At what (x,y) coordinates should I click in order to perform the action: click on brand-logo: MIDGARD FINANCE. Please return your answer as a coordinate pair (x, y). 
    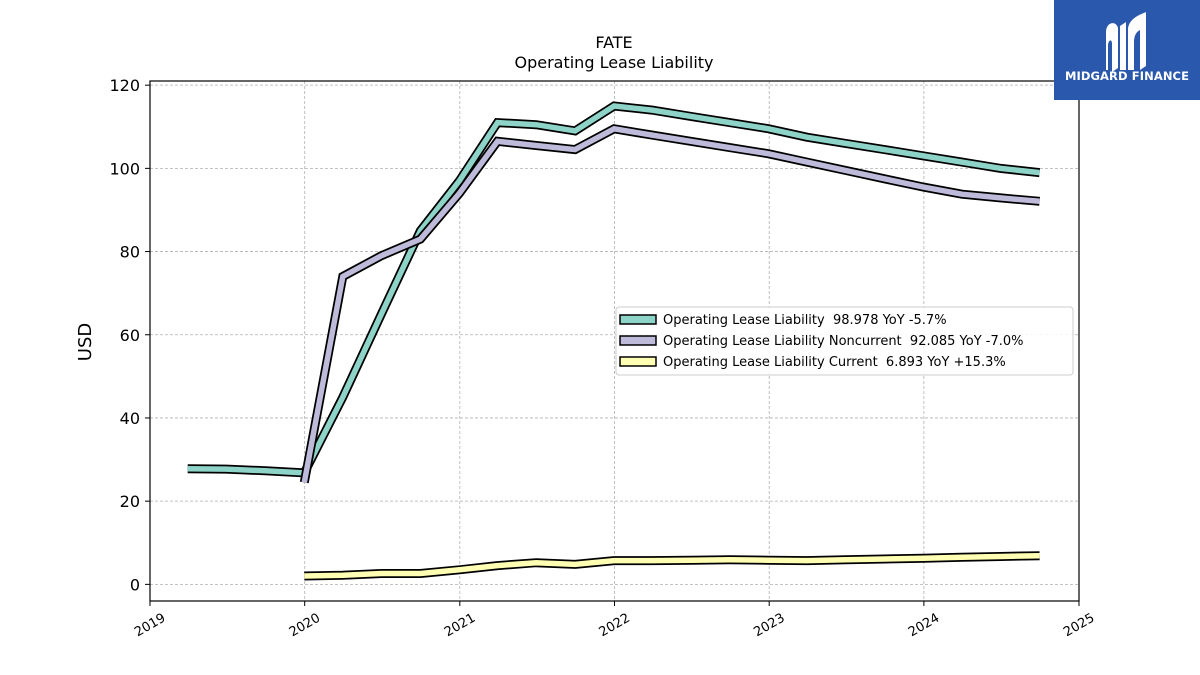
    Looking at the image, I should click on (1127, 50).